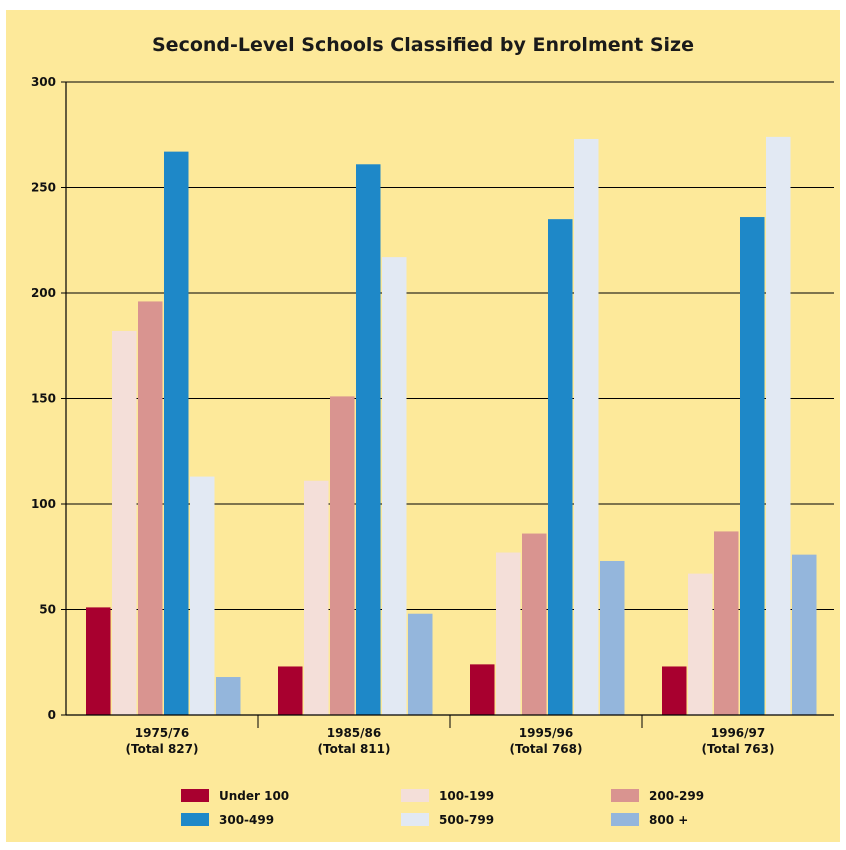 The width and height of the screenshot is (846, 850). I want to click on legend-label: 100-199, so click(466, 796).